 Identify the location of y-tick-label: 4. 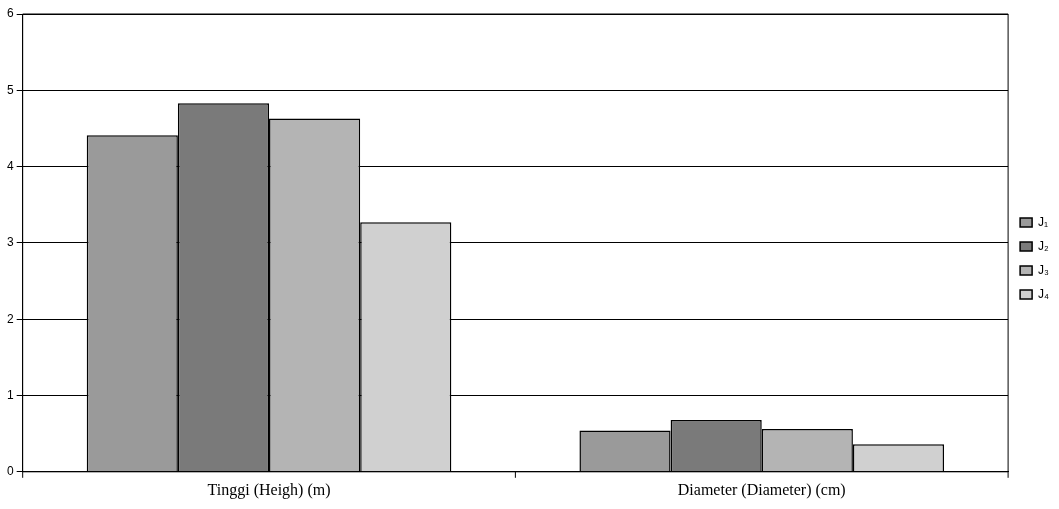
(10, 165).